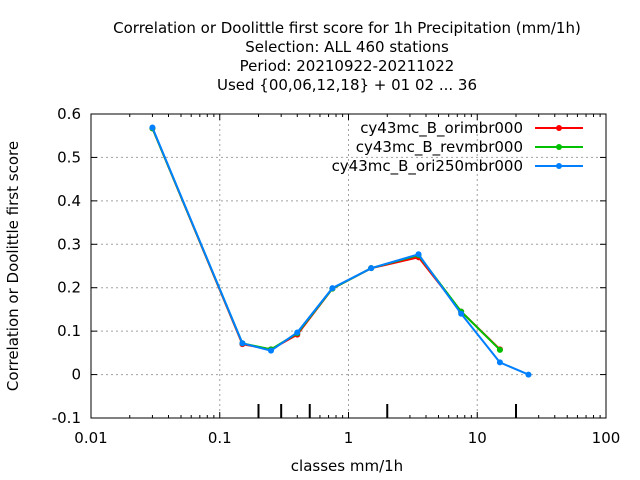  I want to click on x-tick-label: 0.1, so click(220, 438).